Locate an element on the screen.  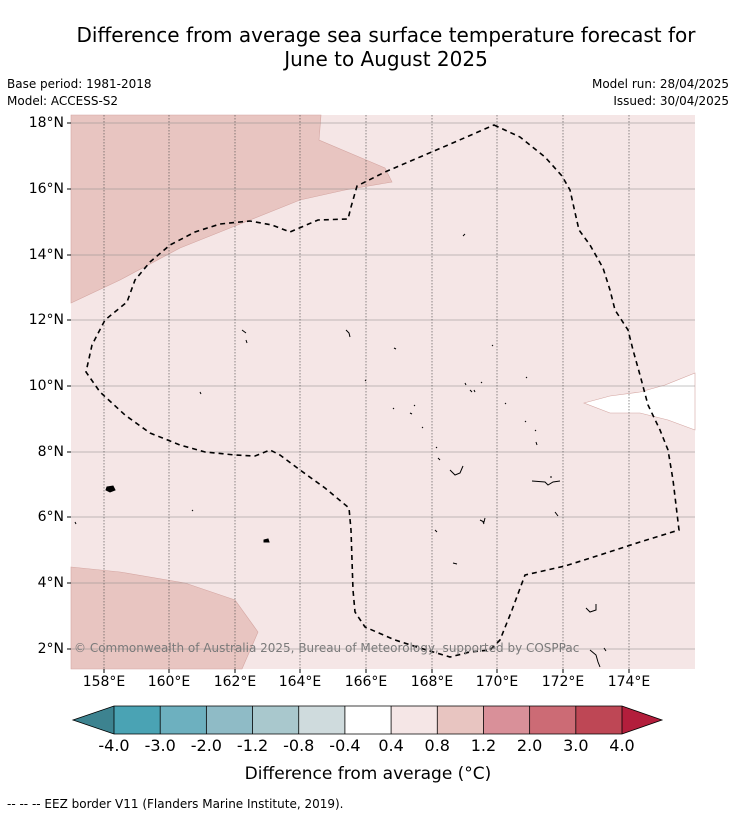
colorbar-tick-label: -4.0 is located at coordinates (114, 745).